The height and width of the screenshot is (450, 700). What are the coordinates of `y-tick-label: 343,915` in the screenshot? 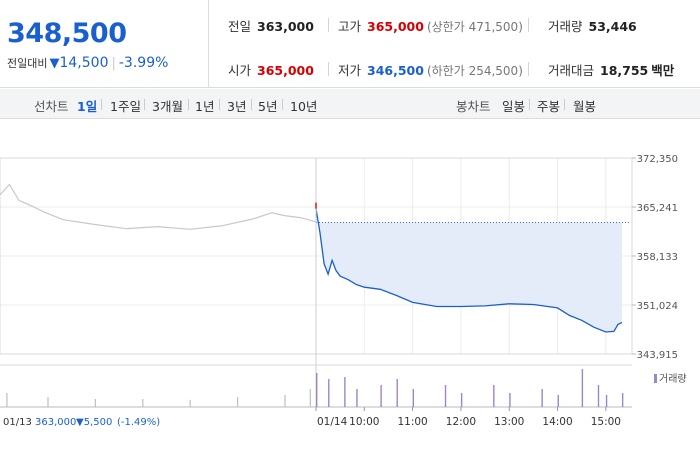 It's located at (657, 355).